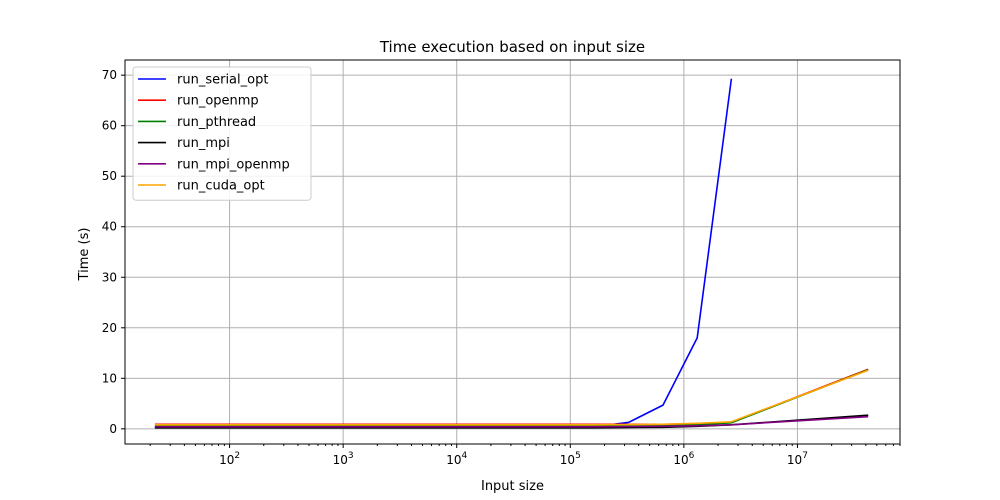  I want to click on y-tick-label: 40, so click(109, 227).